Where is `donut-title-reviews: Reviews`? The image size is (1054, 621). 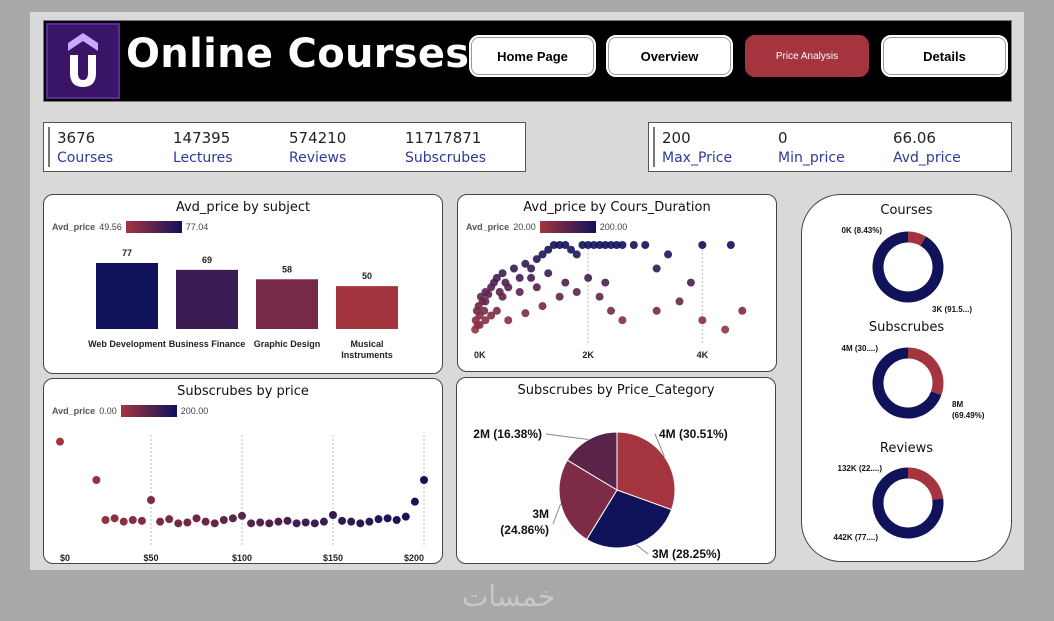 donut-title-reviews: Reviews is located at coordinates (906, 448).